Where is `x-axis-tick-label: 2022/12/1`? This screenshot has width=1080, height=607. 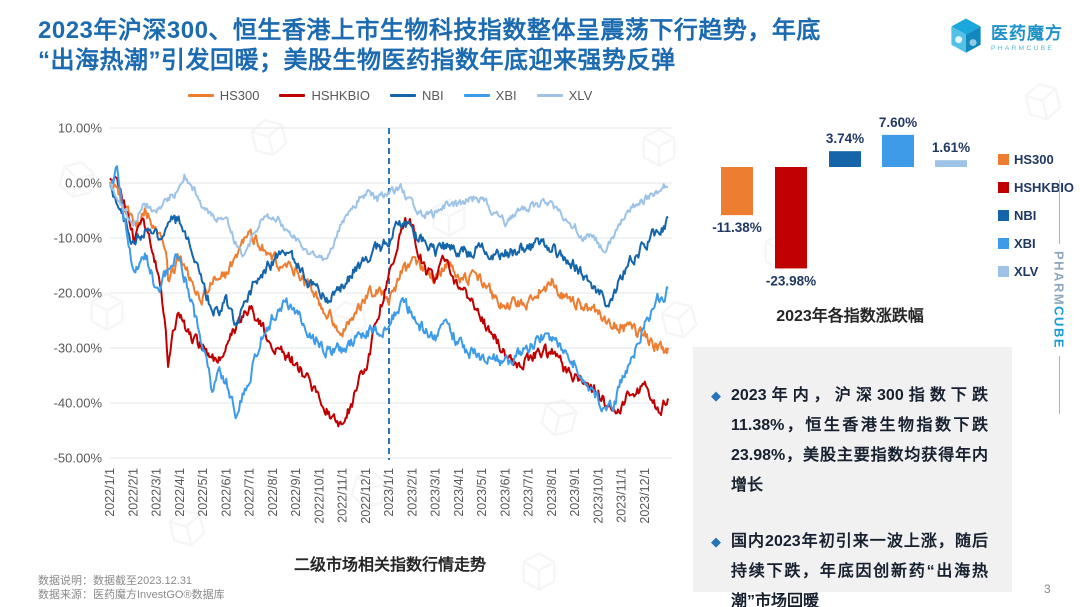
x-axis-tick-label: 2022/12/1 is located at coordinates (366, 496).